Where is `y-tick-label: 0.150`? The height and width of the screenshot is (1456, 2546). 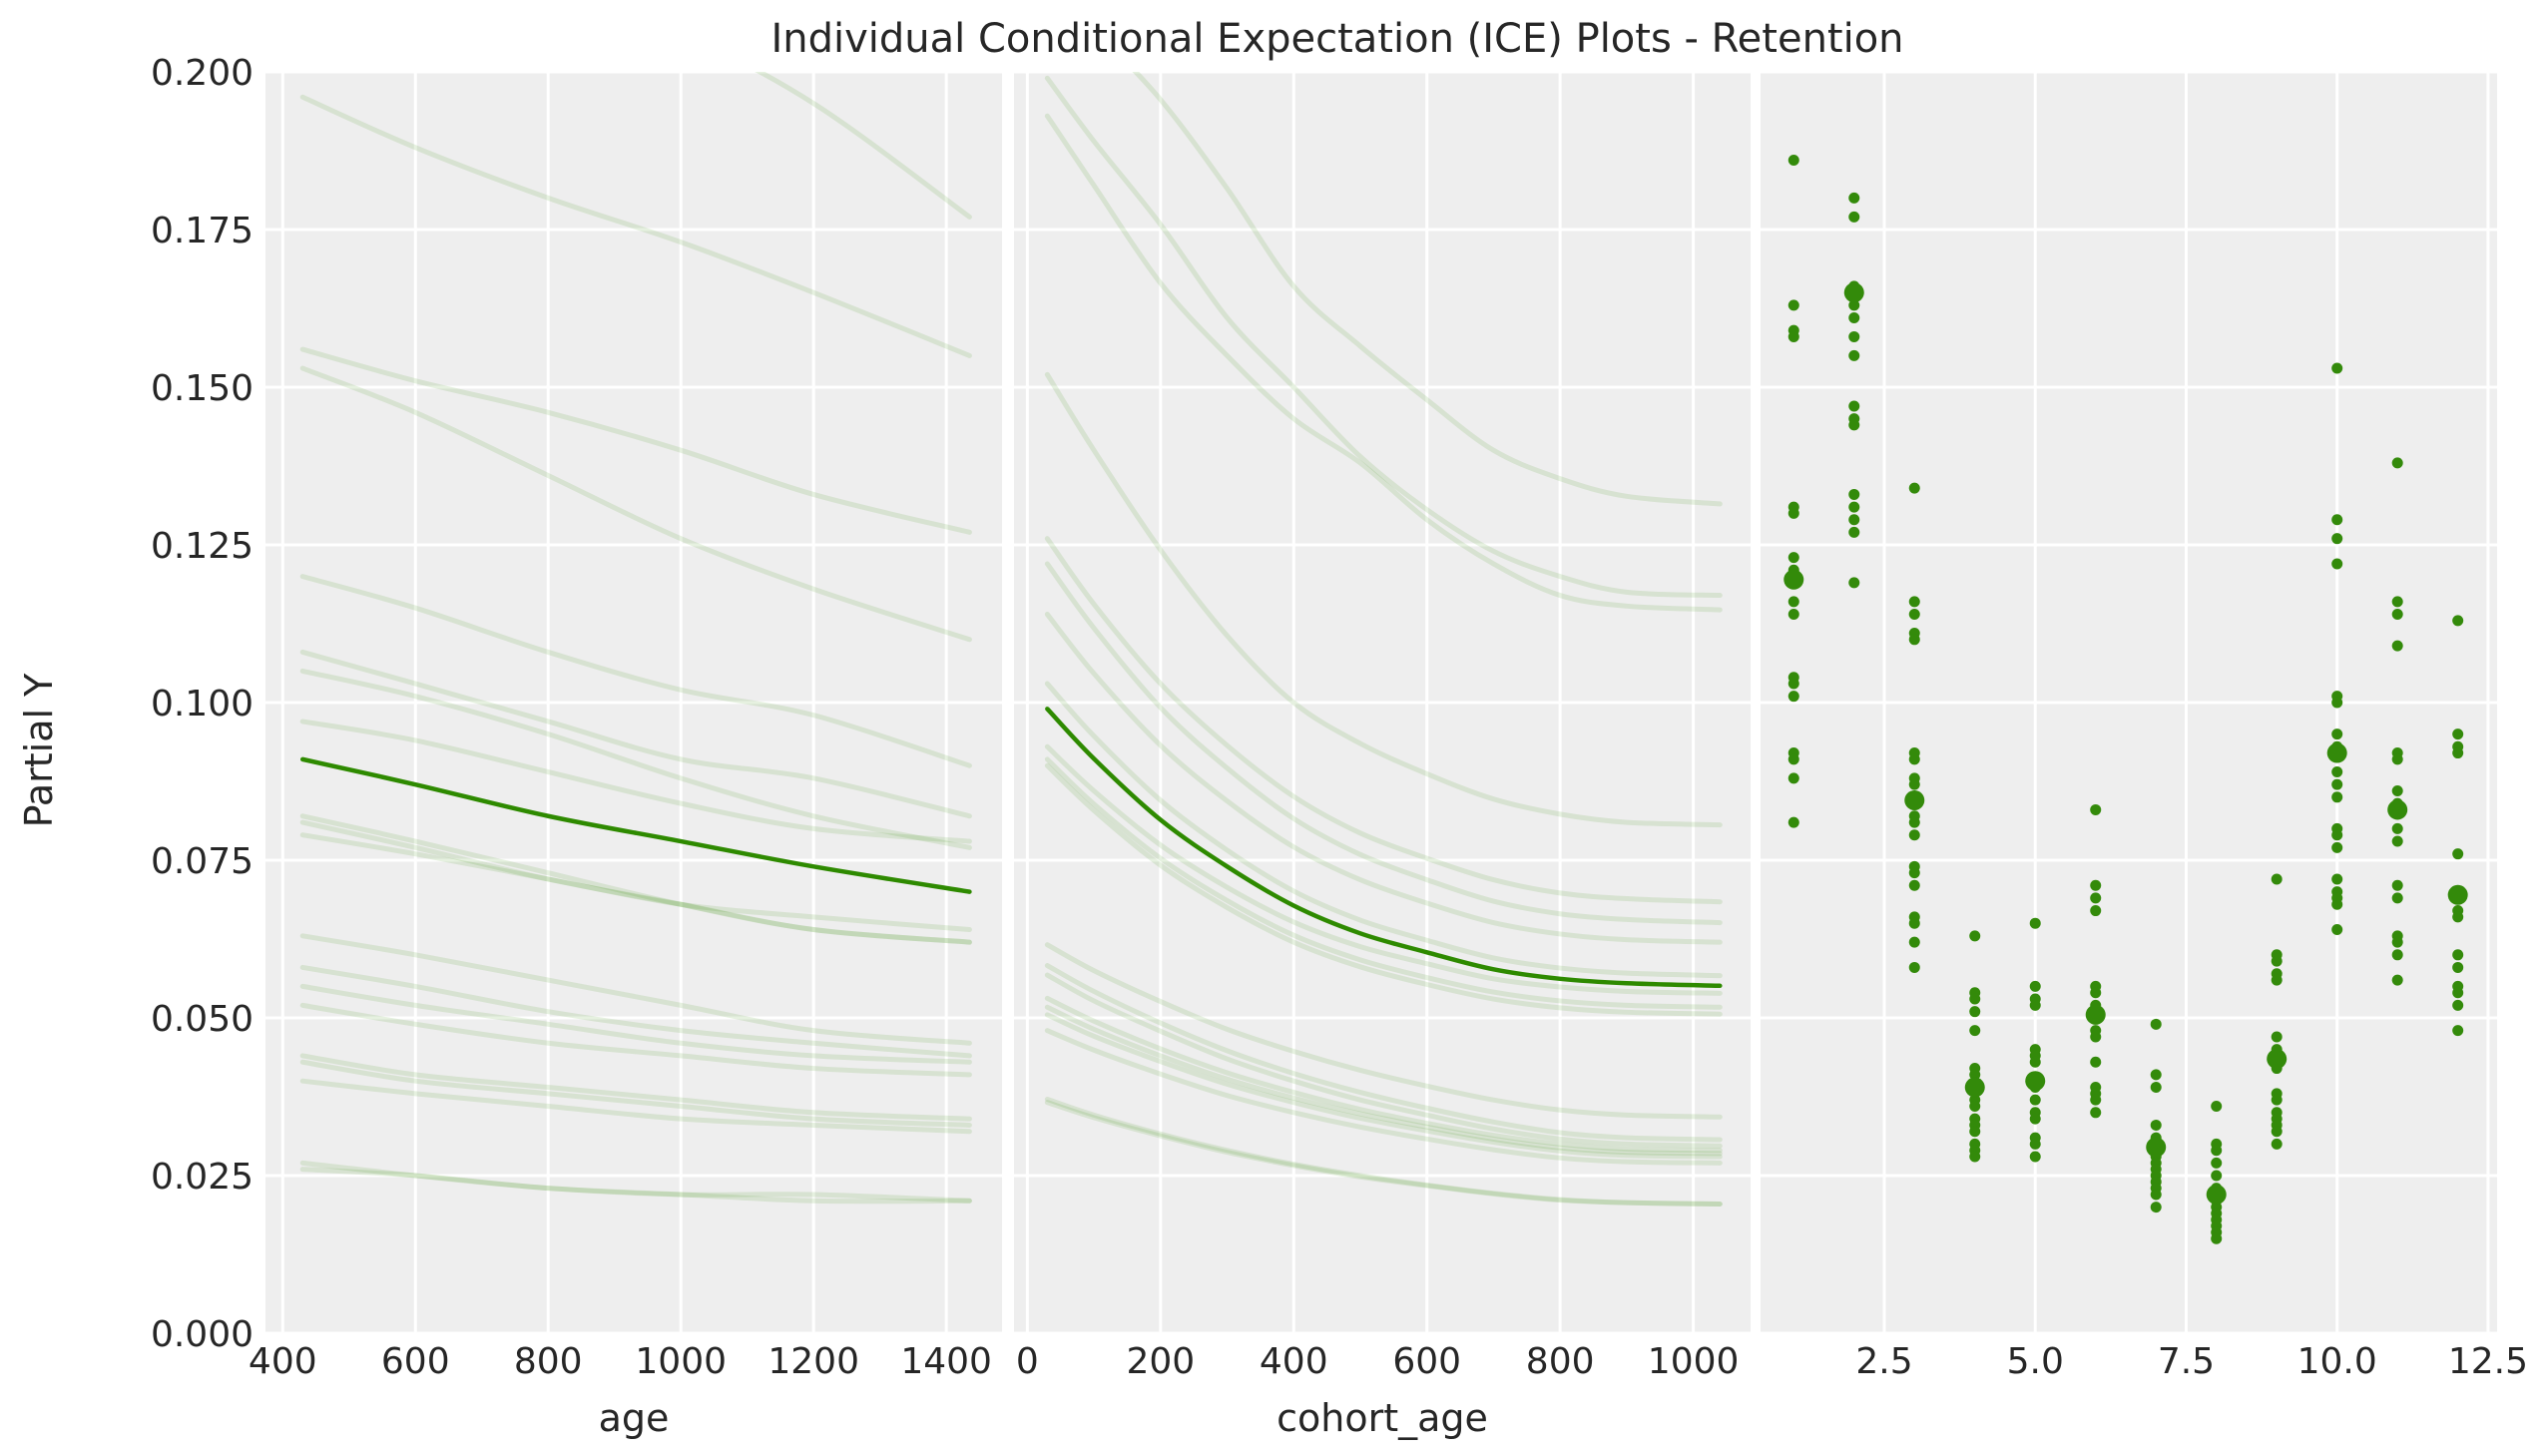 y-tick-label: 0.150 is located at coordinates (202, 388).